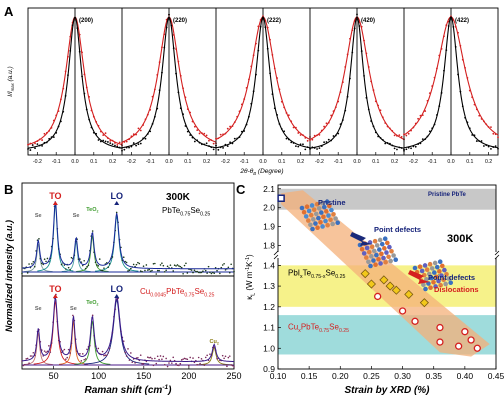 This screenshot has height=406, width=504. Describe the element at coordinates (281, 198) in the screenshot. I see `pristine-point` at that location.